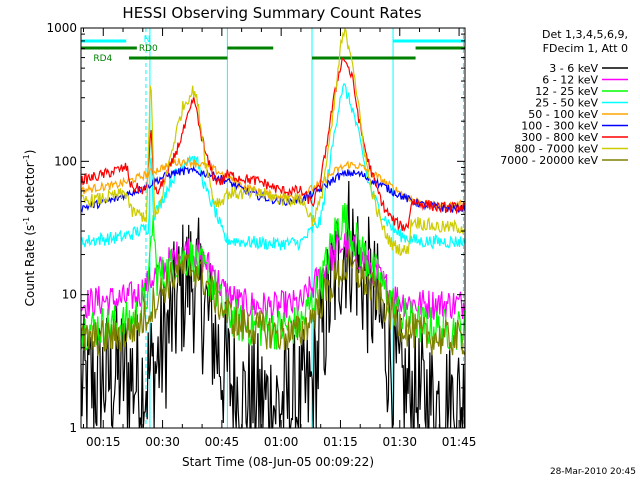  What do you see at coordinates (102, 59) in the screenshot?
I see `status-label-rd4: RD4` at bounding box center [102, 59].